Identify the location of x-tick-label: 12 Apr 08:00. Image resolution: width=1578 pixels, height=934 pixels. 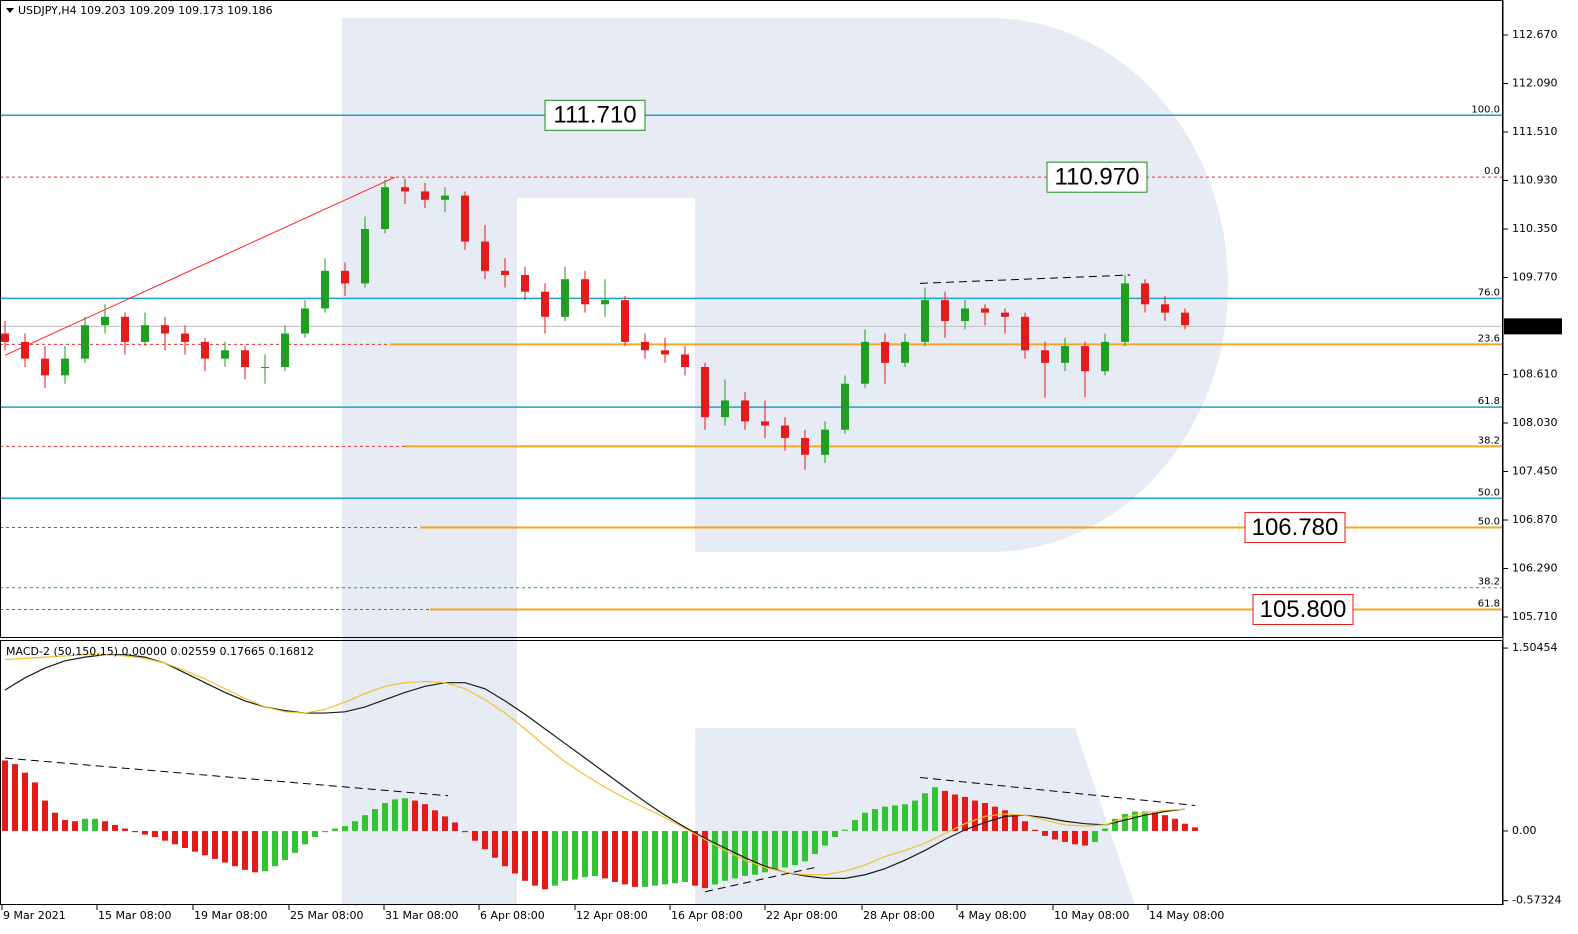
(612, 915).